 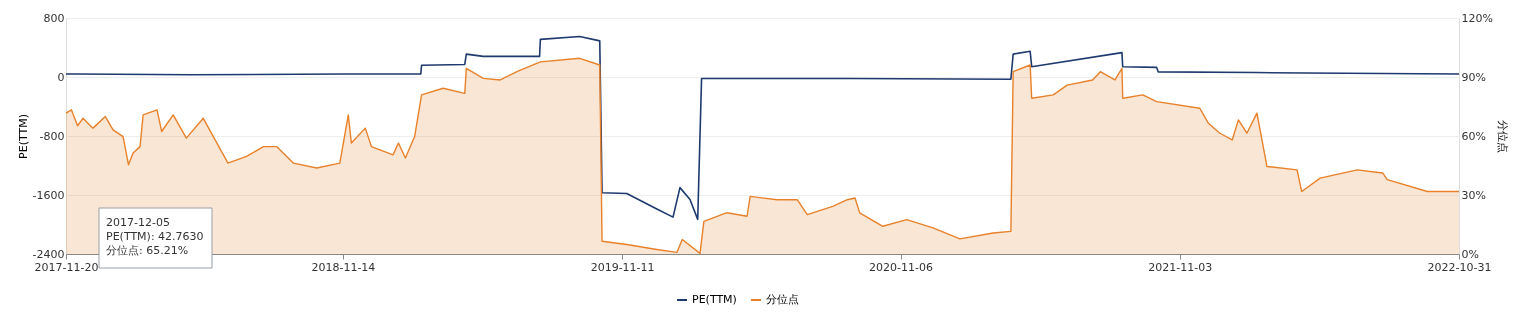 I want to click on y2-tick-label: 30%, so click(x=1473, y=195).